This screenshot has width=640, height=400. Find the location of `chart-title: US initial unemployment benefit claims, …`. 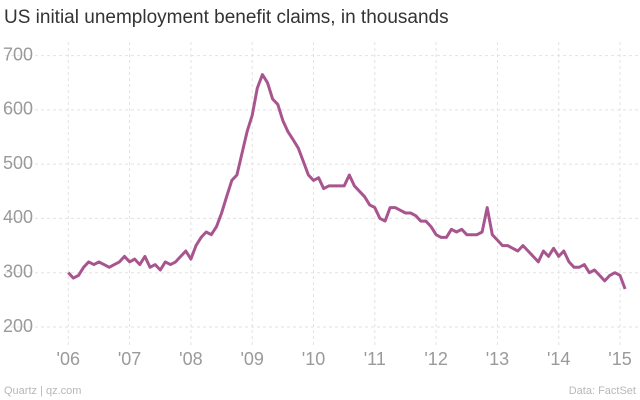

chart-title: US initial unemployment benefit claims, … is located at coordinates (226, 17).